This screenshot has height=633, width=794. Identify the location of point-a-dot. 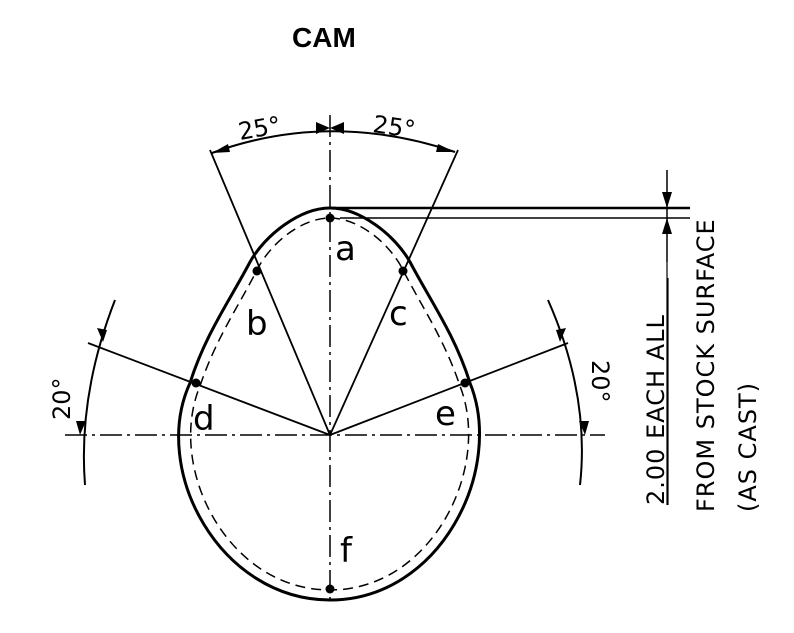
(330, 218).